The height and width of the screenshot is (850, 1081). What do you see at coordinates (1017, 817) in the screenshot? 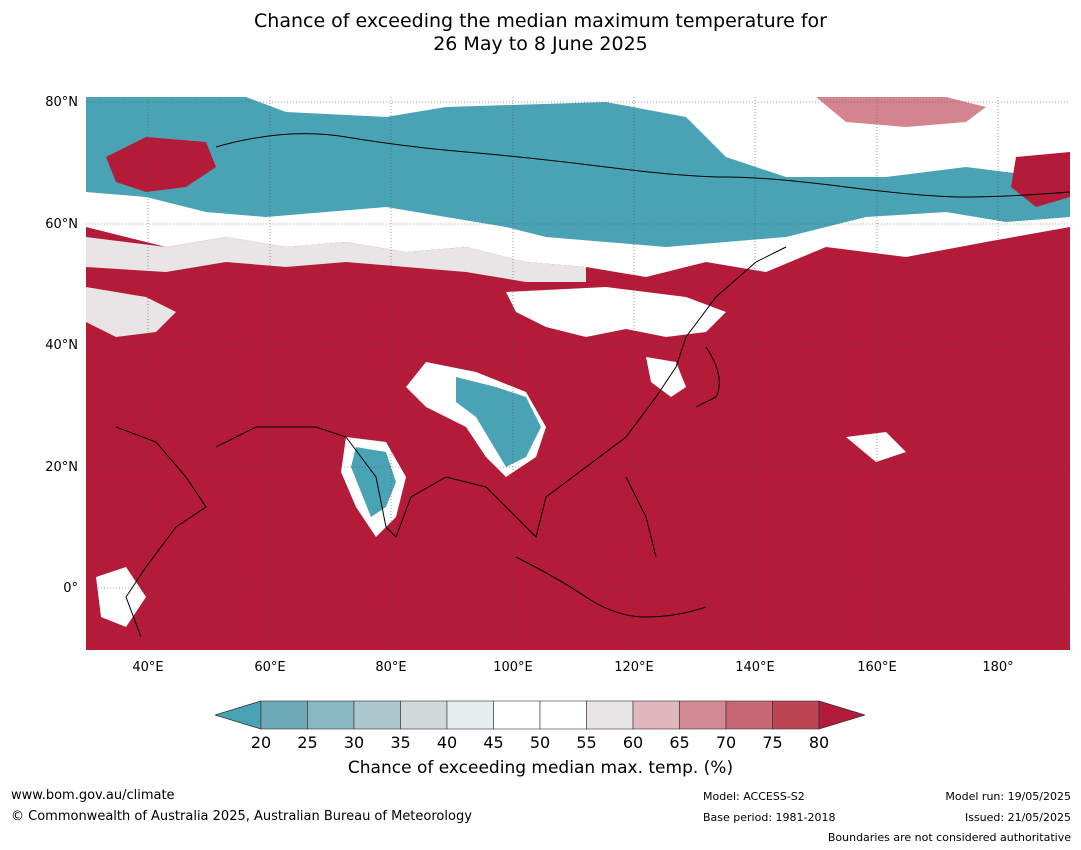
I see `footer-issued: Issued: 21/05/2025` at bounding box center [1017, 817].